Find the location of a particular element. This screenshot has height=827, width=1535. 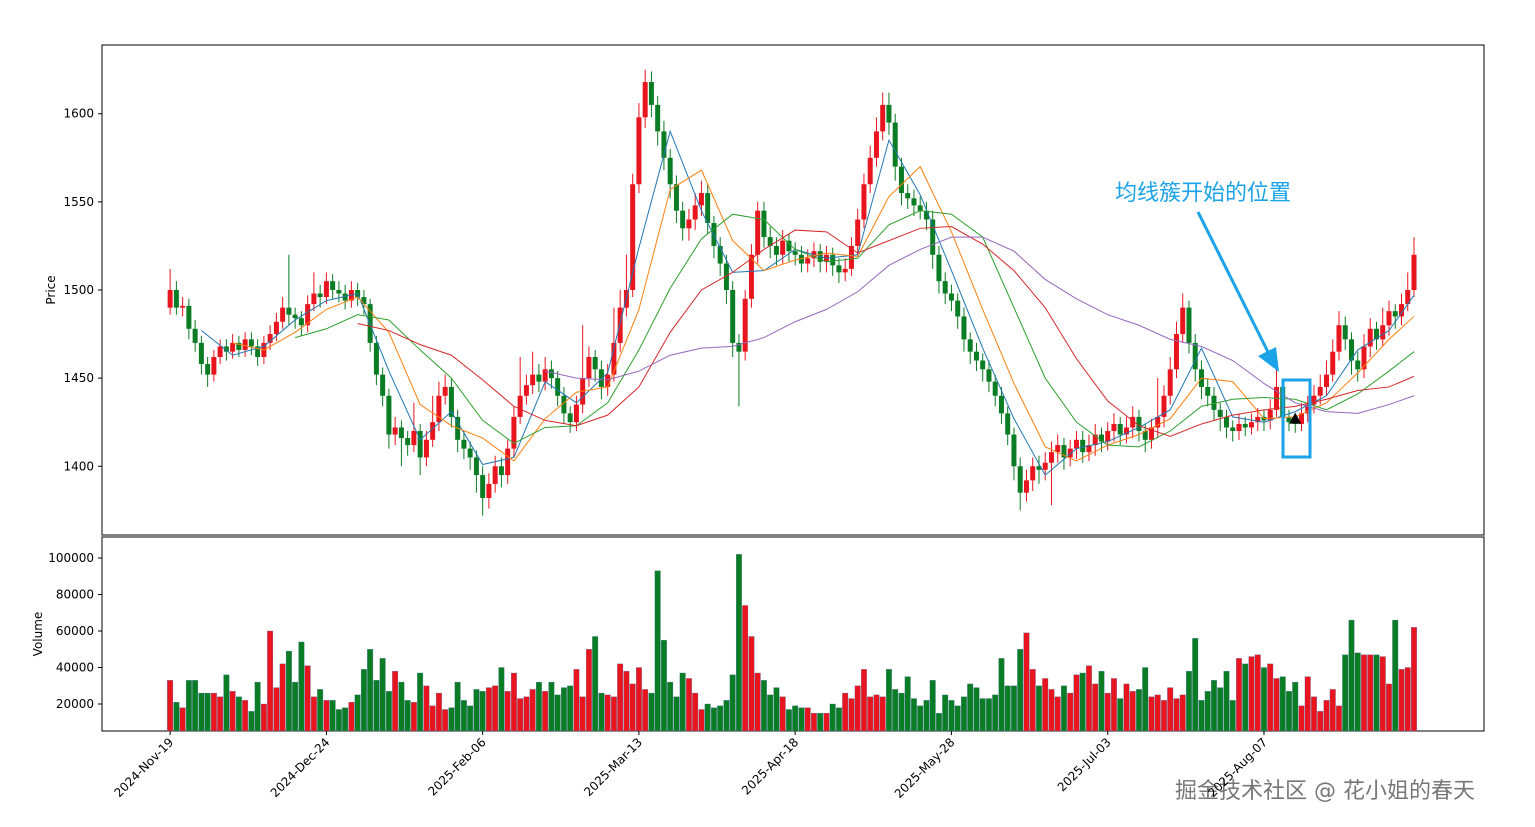

volume-tick-label: 40000 is located at coordinates (75, 667).